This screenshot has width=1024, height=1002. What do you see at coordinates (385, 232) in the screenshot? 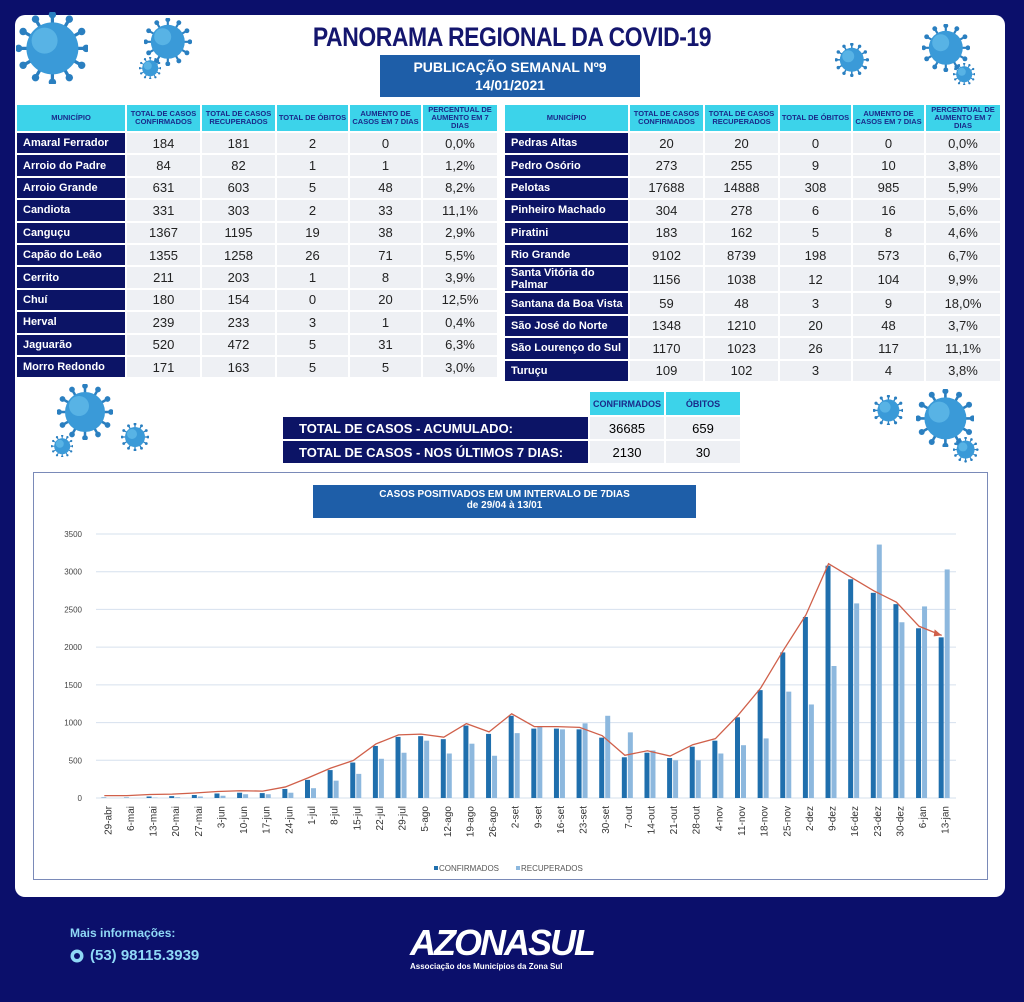
I see `cell-value: 38` at bounding box center [385, 232].